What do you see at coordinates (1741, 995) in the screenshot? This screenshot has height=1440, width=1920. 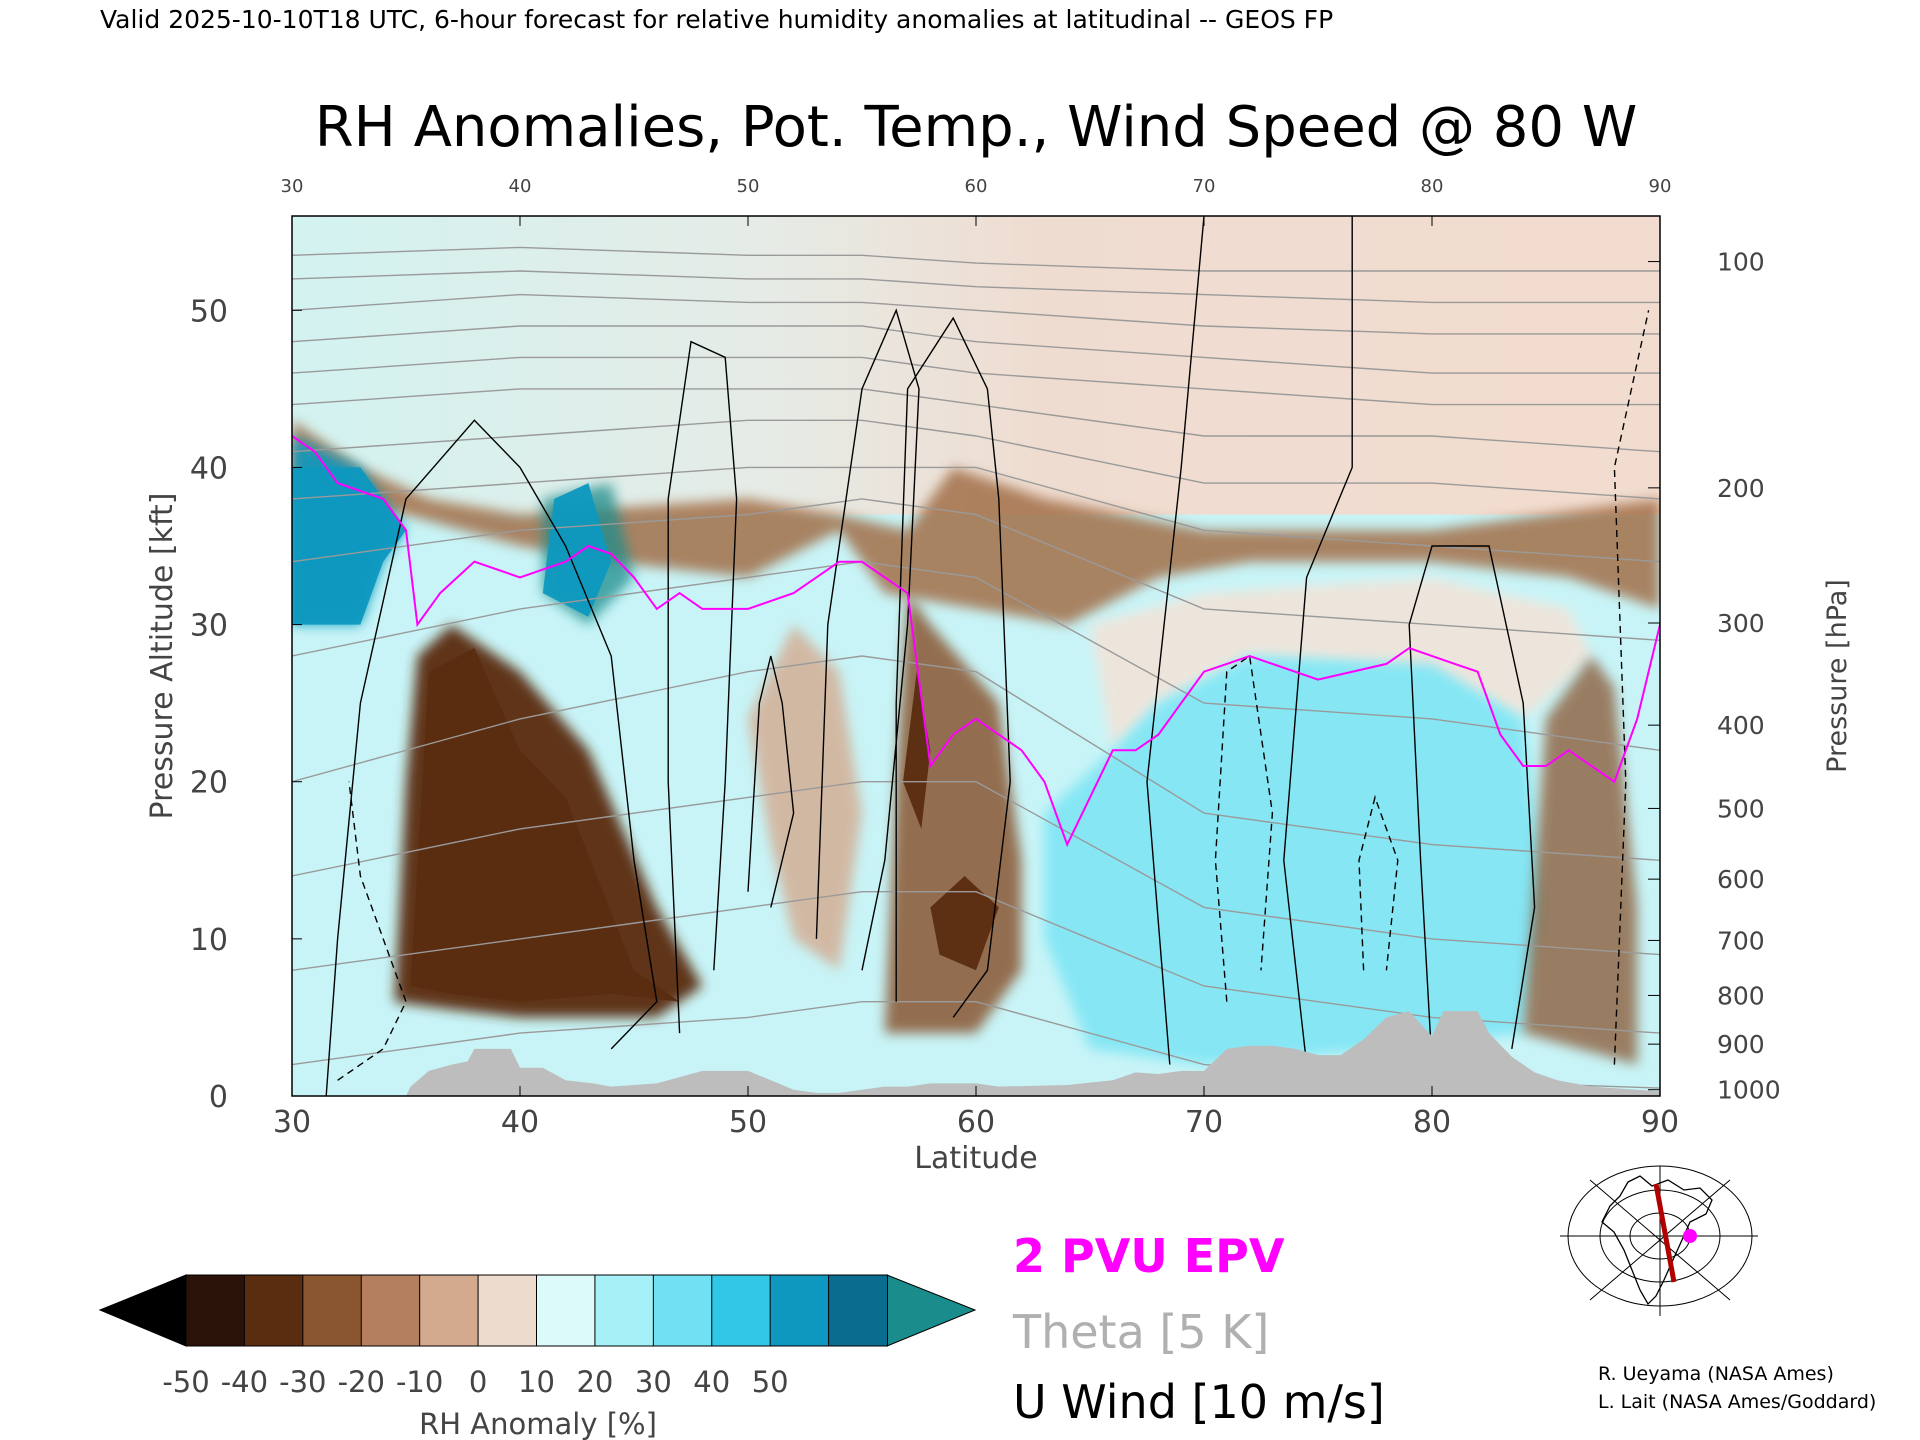 I see `pressure-tick-label-800: 800` at bounding box center [1741, 995].